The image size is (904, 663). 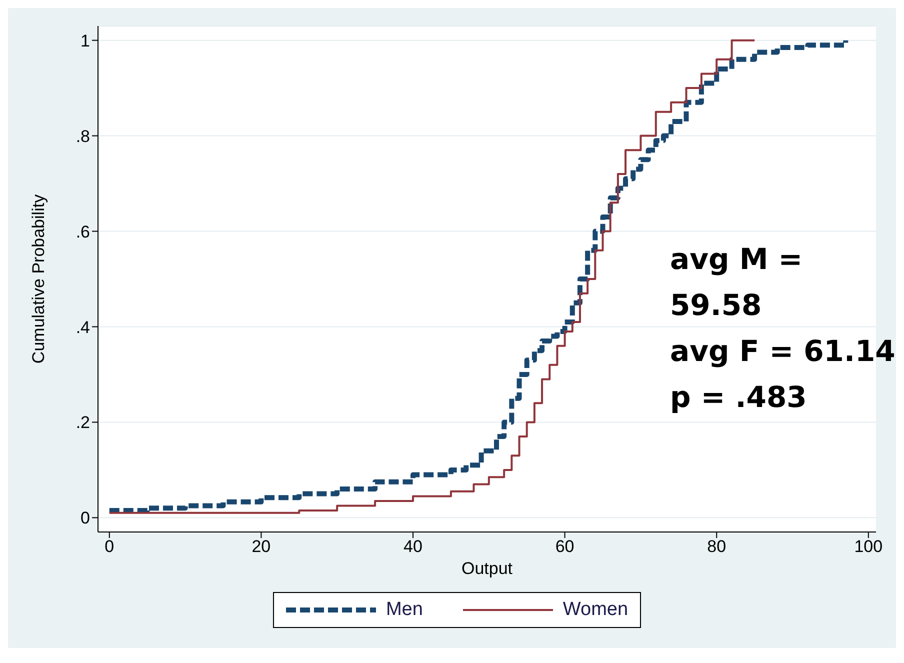 What do you see at coordinates (404, 610) in the screenshot?
I see `legend-label: Men` at bounding box center [404, 610].